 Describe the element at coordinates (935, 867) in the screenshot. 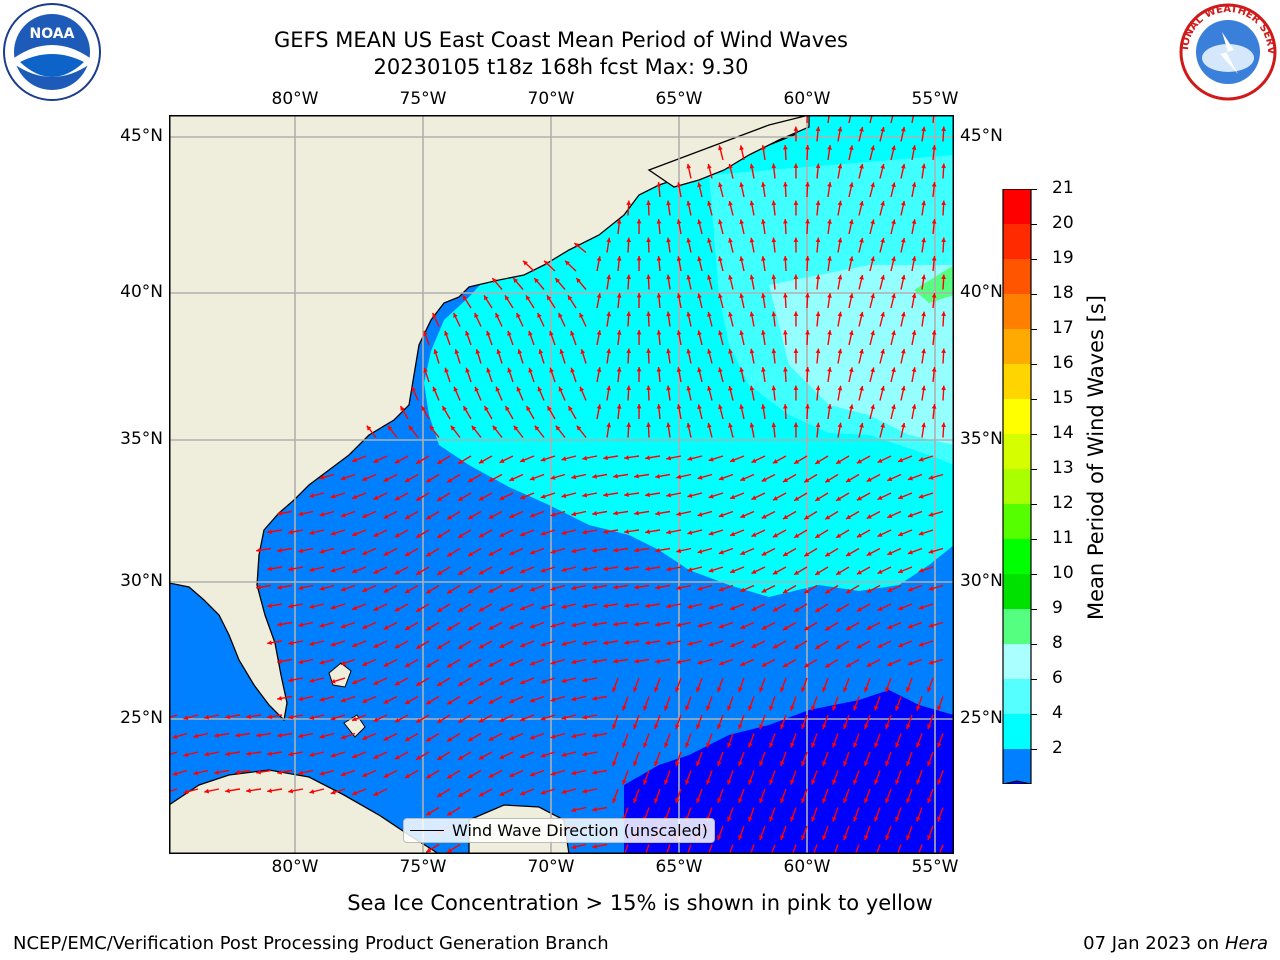

I see `lon-label: 55°W` at that location.